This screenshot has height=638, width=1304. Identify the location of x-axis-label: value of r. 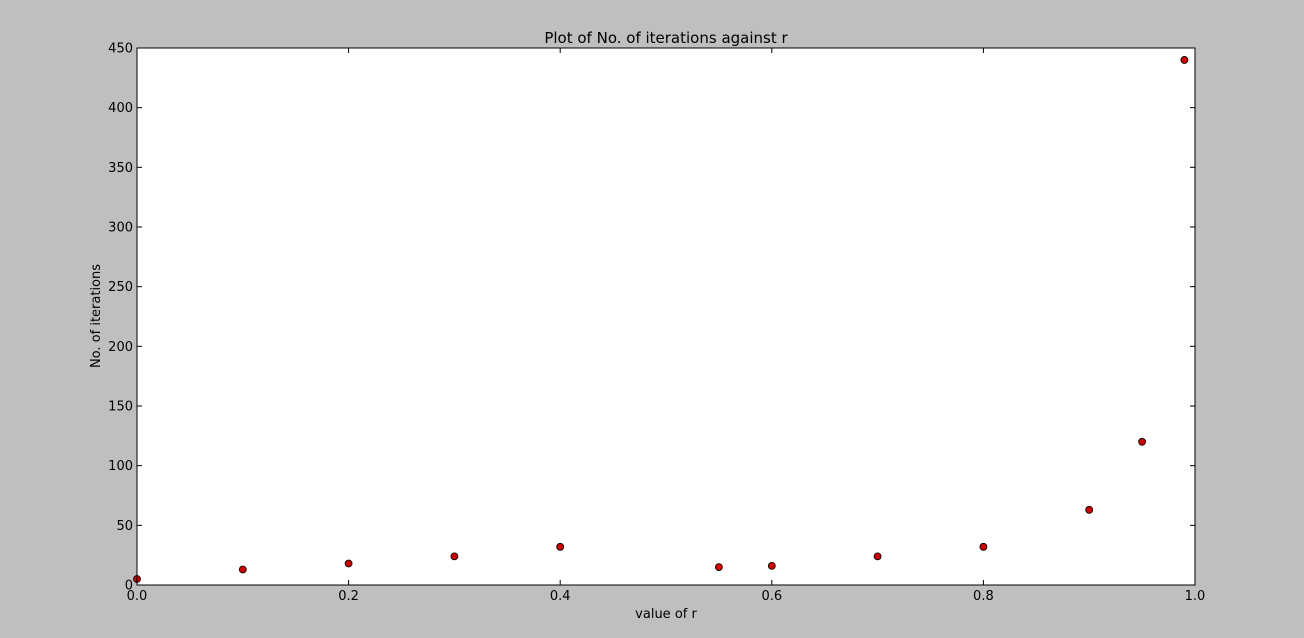
(666, 614).